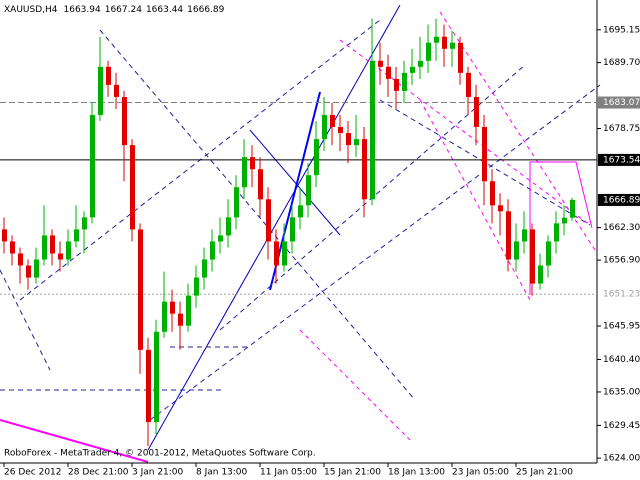 This screenshot has height=480, width=640. I want to click on current-price-box, so click(619, 199).